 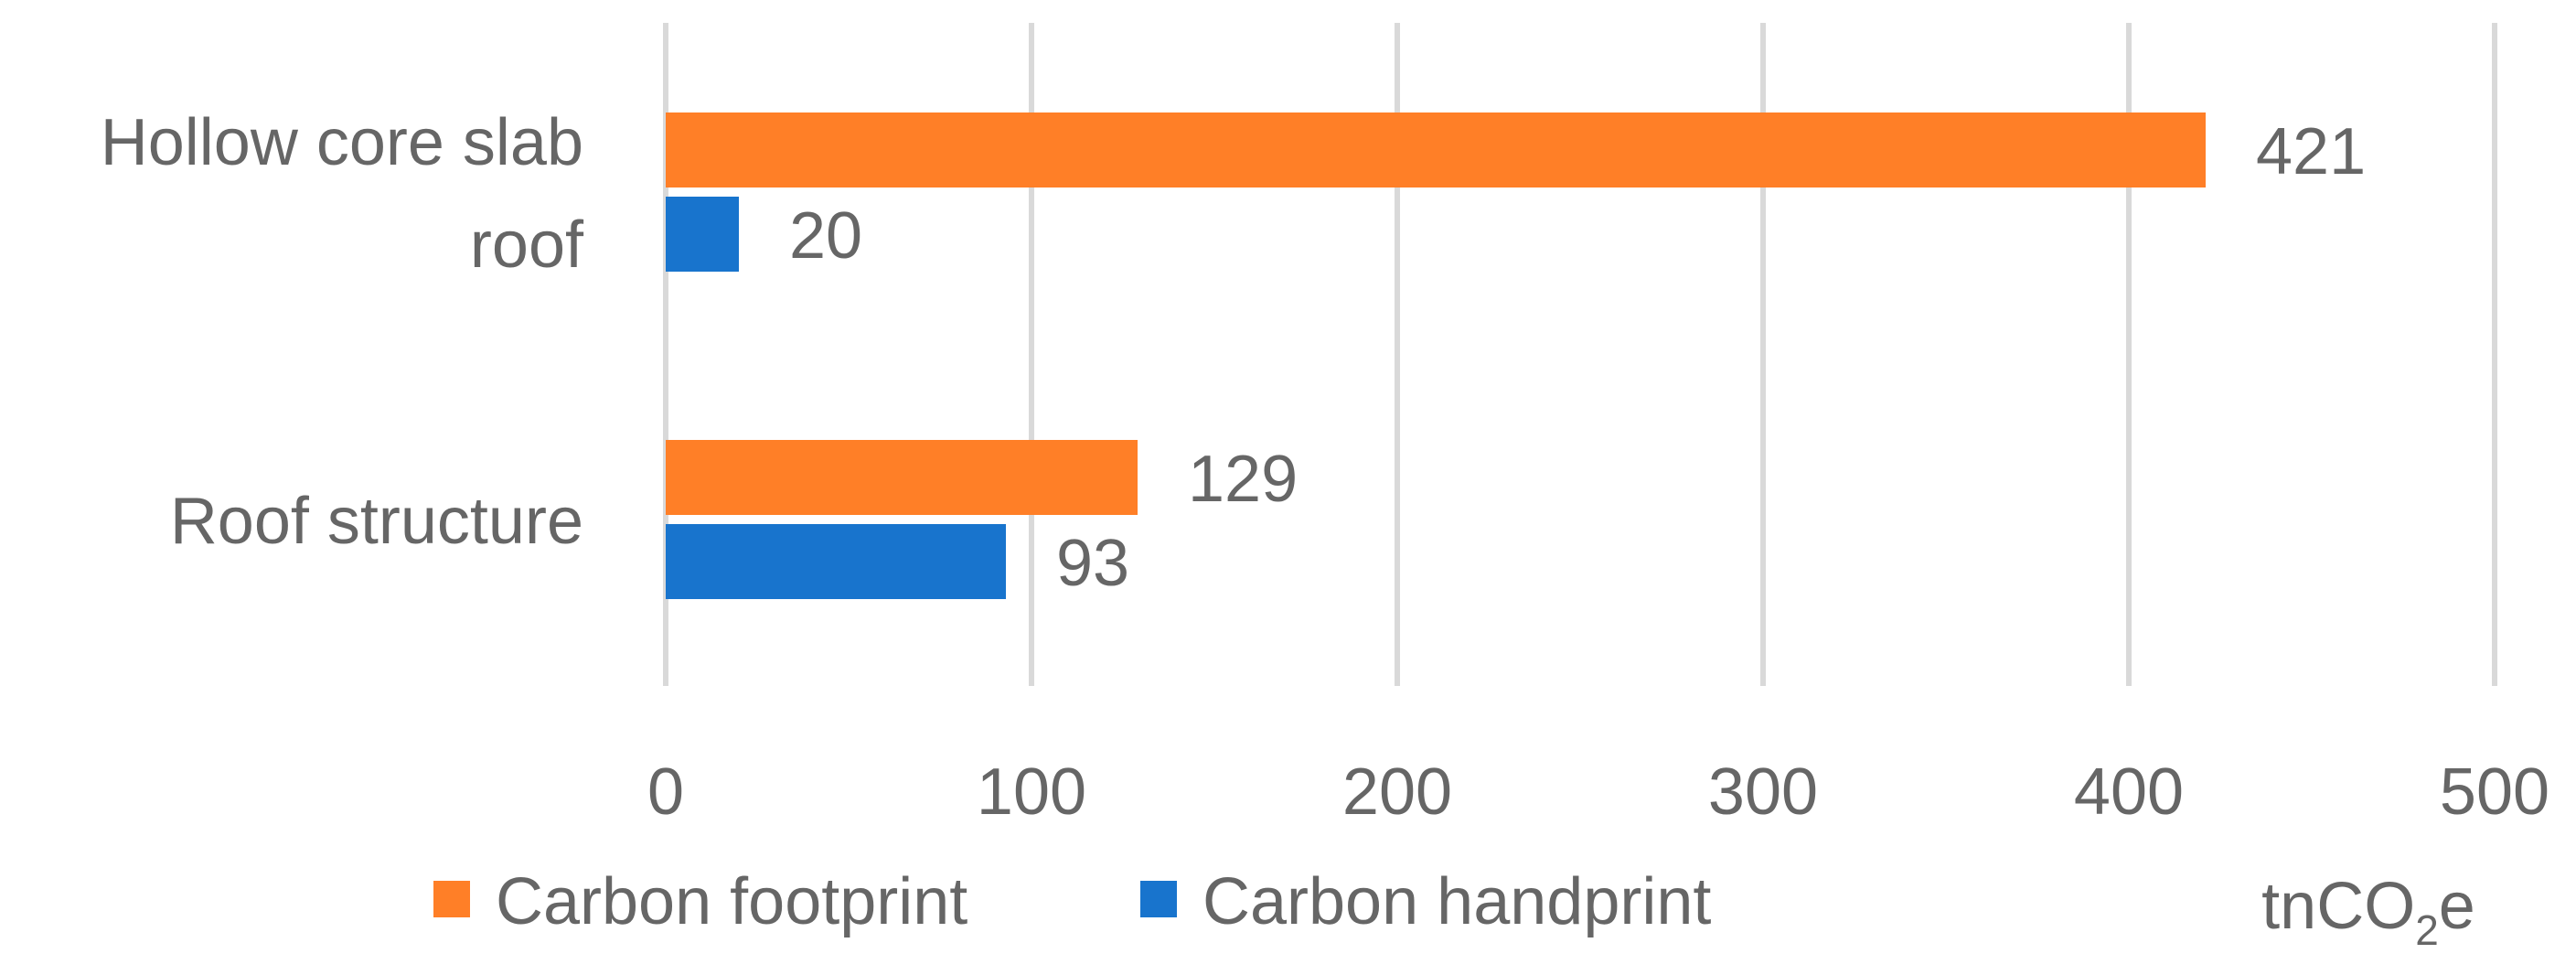 What do you see at coordinates (2311, 151) in the screenshot?
I see `data-label-carbon-footprint-0: 421` at bounding box center [2311, 151].